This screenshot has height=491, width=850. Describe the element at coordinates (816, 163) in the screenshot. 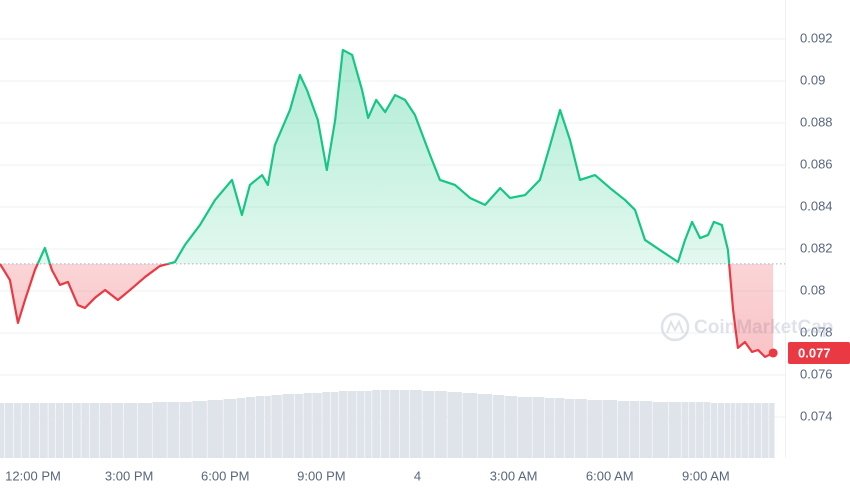

I see `y-tick-label: 0.086` at that location.